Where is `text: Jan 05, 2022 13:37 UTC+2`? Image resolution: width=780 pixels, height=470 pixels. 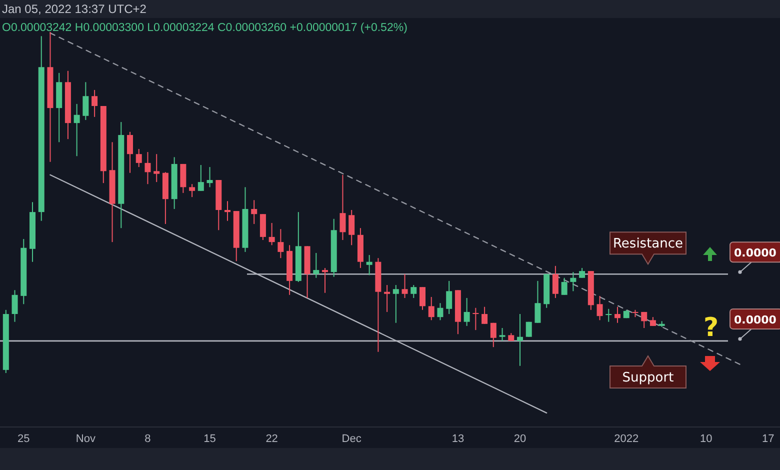
text: Jan 05, 2022 13:37 UTC+2 is located at coordinates (74, 9).